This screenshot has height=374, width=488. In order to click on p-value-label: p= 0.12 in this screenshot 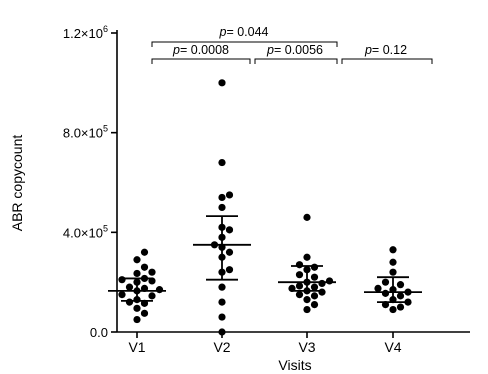, I will do `click(385, 50)`.